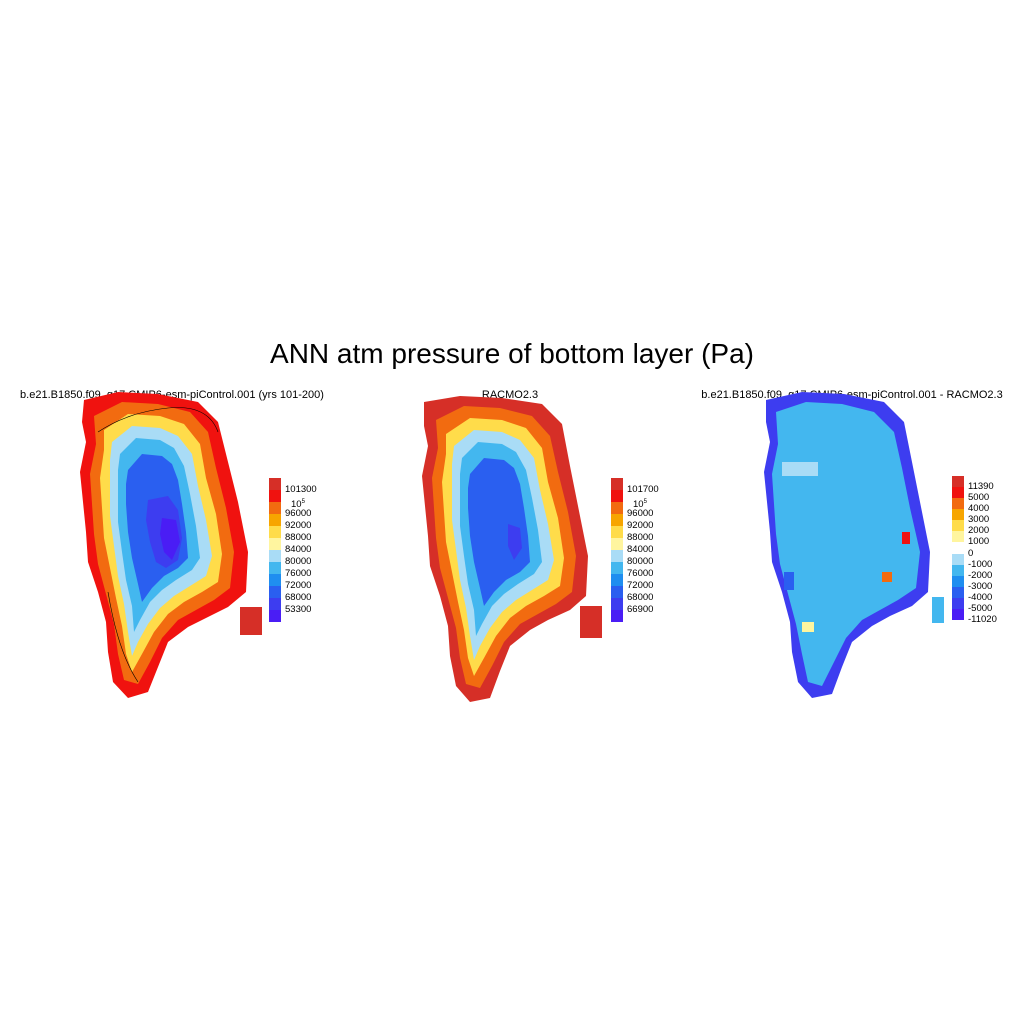 This screenshot has height=1024, width=1024. I want to click on panel-3-map, so click(854, 545).